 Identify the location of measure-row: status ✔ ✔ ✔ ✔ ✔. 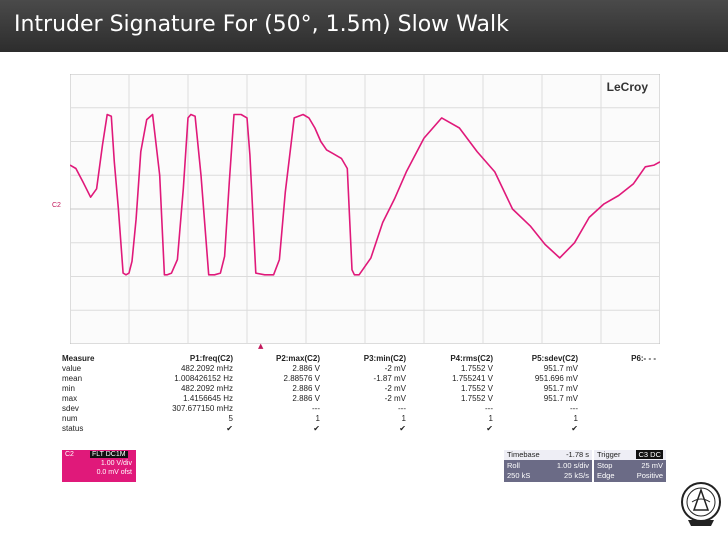
(364, 429).